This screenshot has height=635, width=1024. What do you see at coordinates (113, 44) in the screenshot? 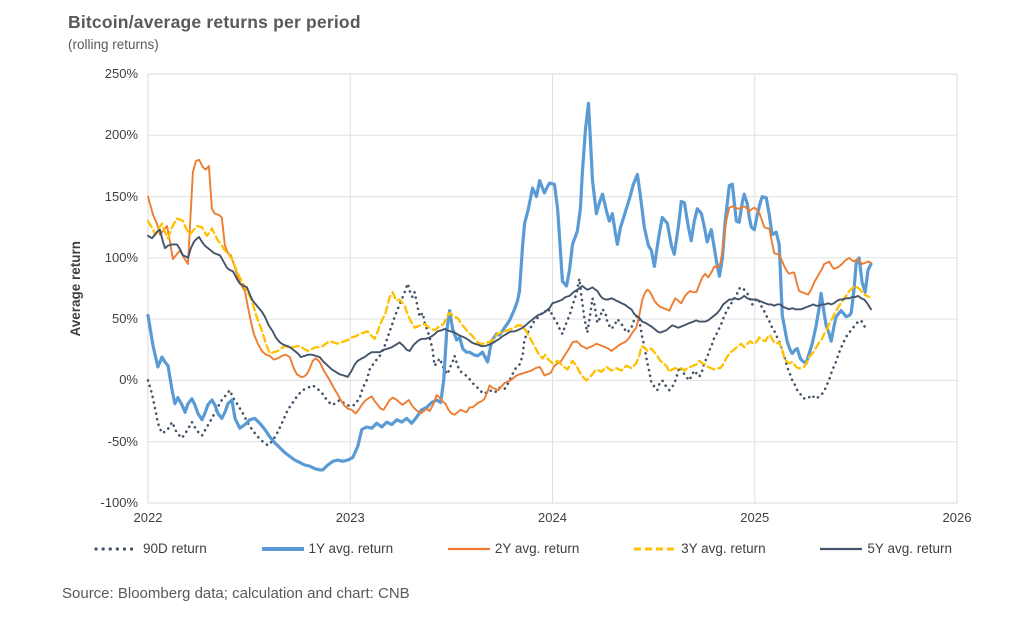
I see `chart-subtitle: (rolling returns)` at bounding box center [113, 44].